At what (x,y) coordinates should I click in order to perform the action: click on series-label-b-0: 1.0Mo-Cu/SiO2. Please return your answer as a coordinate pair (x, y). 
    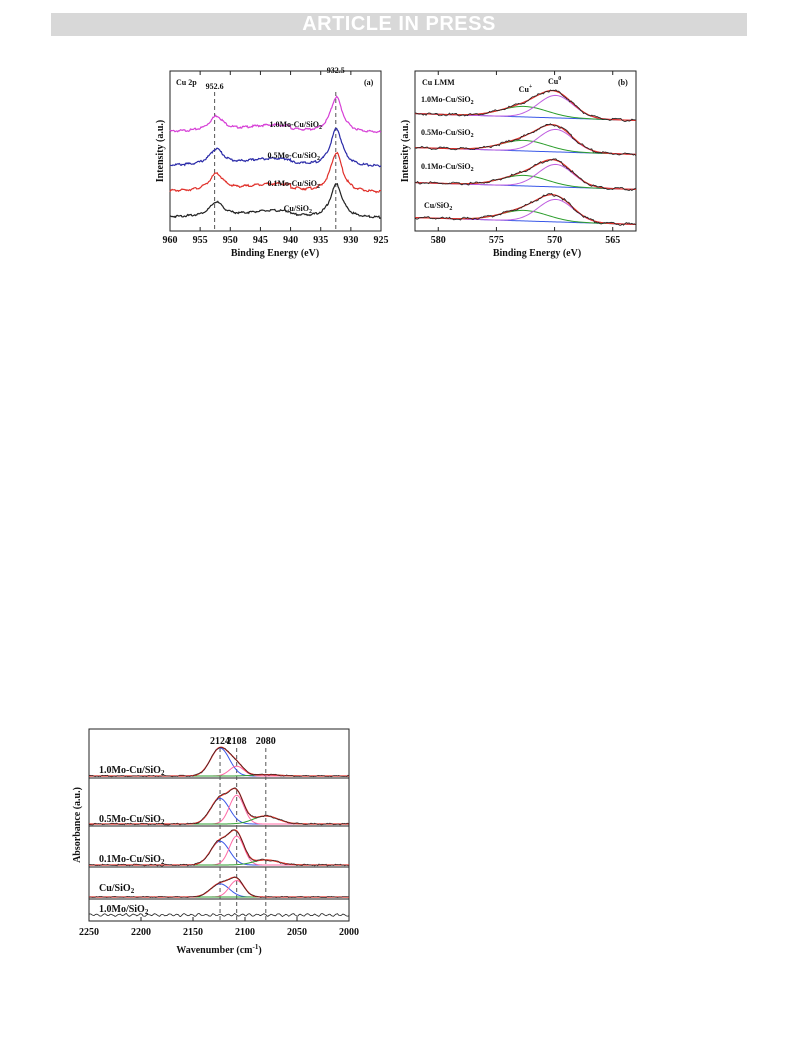
    Looking at the image, I should click on (447, 100).